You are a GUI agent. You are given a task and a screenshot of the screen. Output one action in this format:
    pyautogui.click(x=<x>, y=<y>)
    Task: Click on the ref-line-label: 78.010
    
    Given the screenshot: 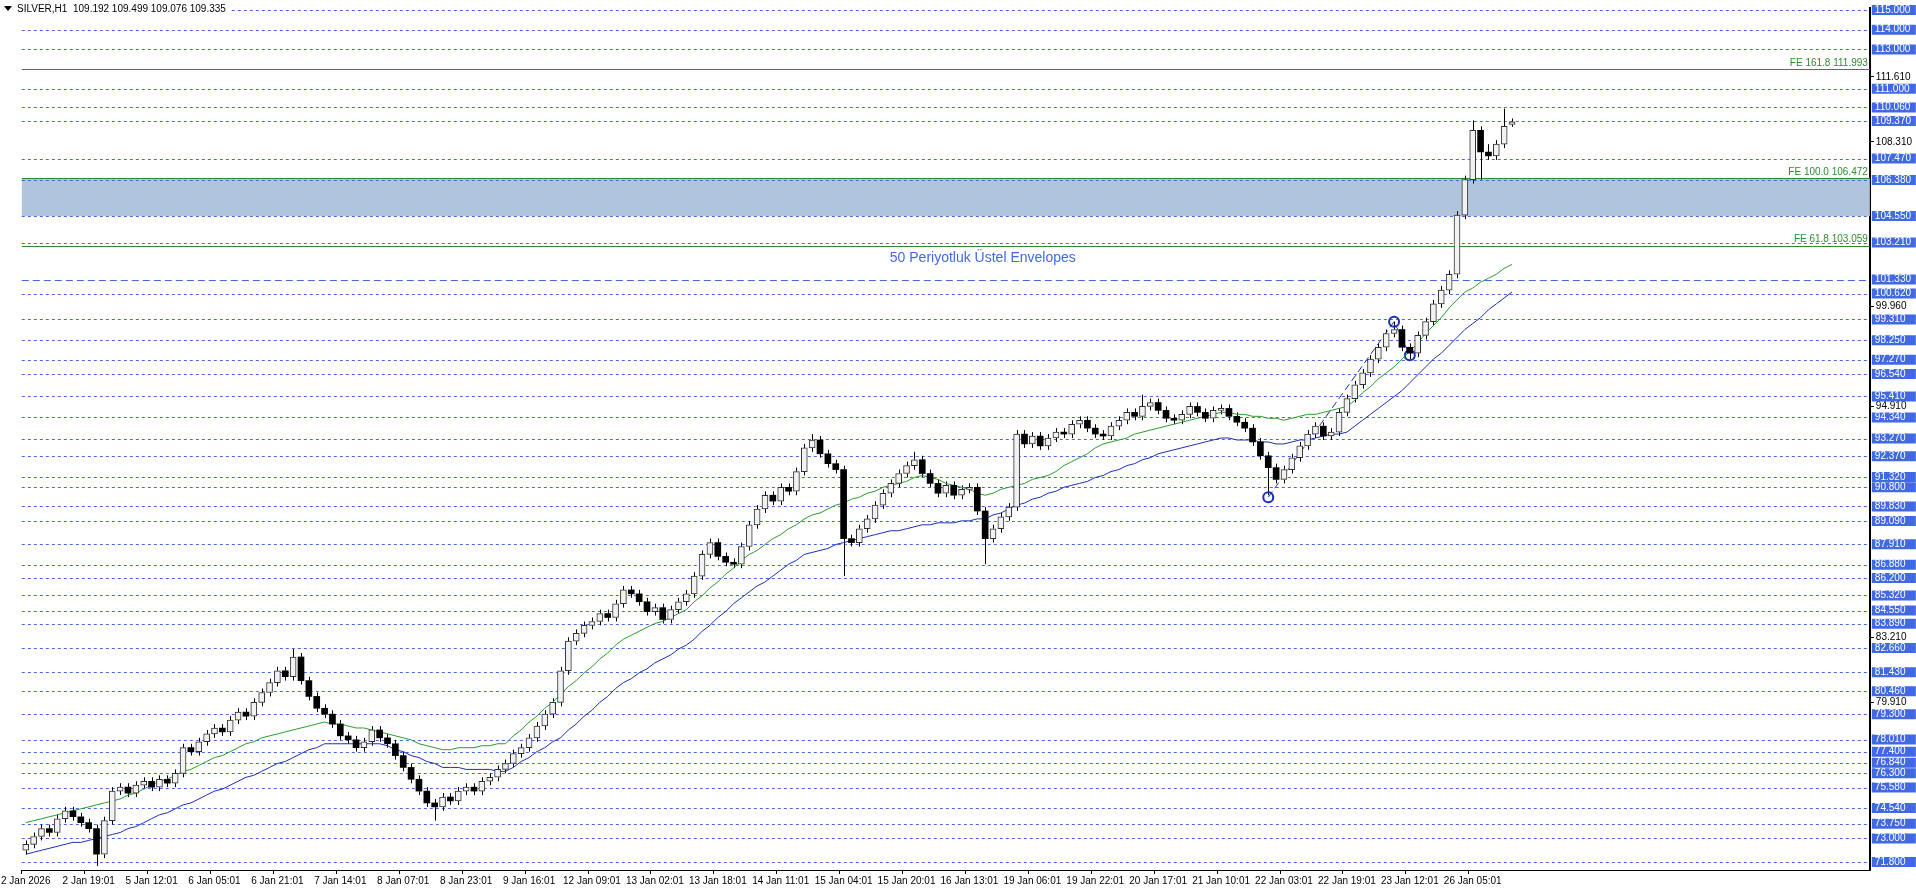 What is the action you would take?
    pyautogui.click(x=1890, y=739)
    